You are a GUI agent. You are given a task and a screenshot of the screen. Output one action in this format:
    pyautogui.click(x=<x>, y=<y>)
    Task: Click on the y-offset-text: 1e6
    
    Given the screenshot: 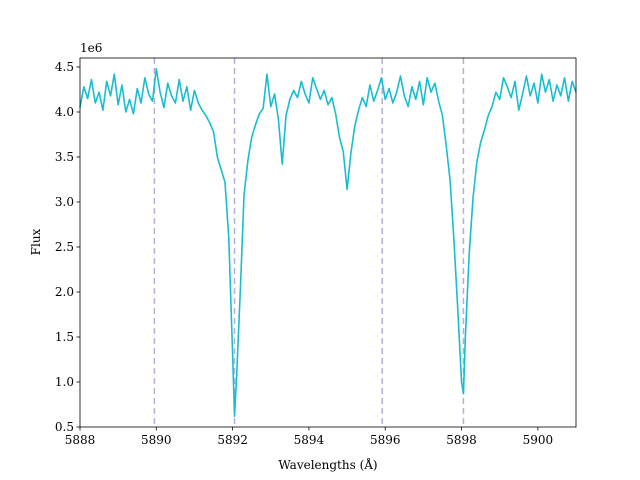 What is the action you would take?
    pyautogui.click(x=91, y=48)
    